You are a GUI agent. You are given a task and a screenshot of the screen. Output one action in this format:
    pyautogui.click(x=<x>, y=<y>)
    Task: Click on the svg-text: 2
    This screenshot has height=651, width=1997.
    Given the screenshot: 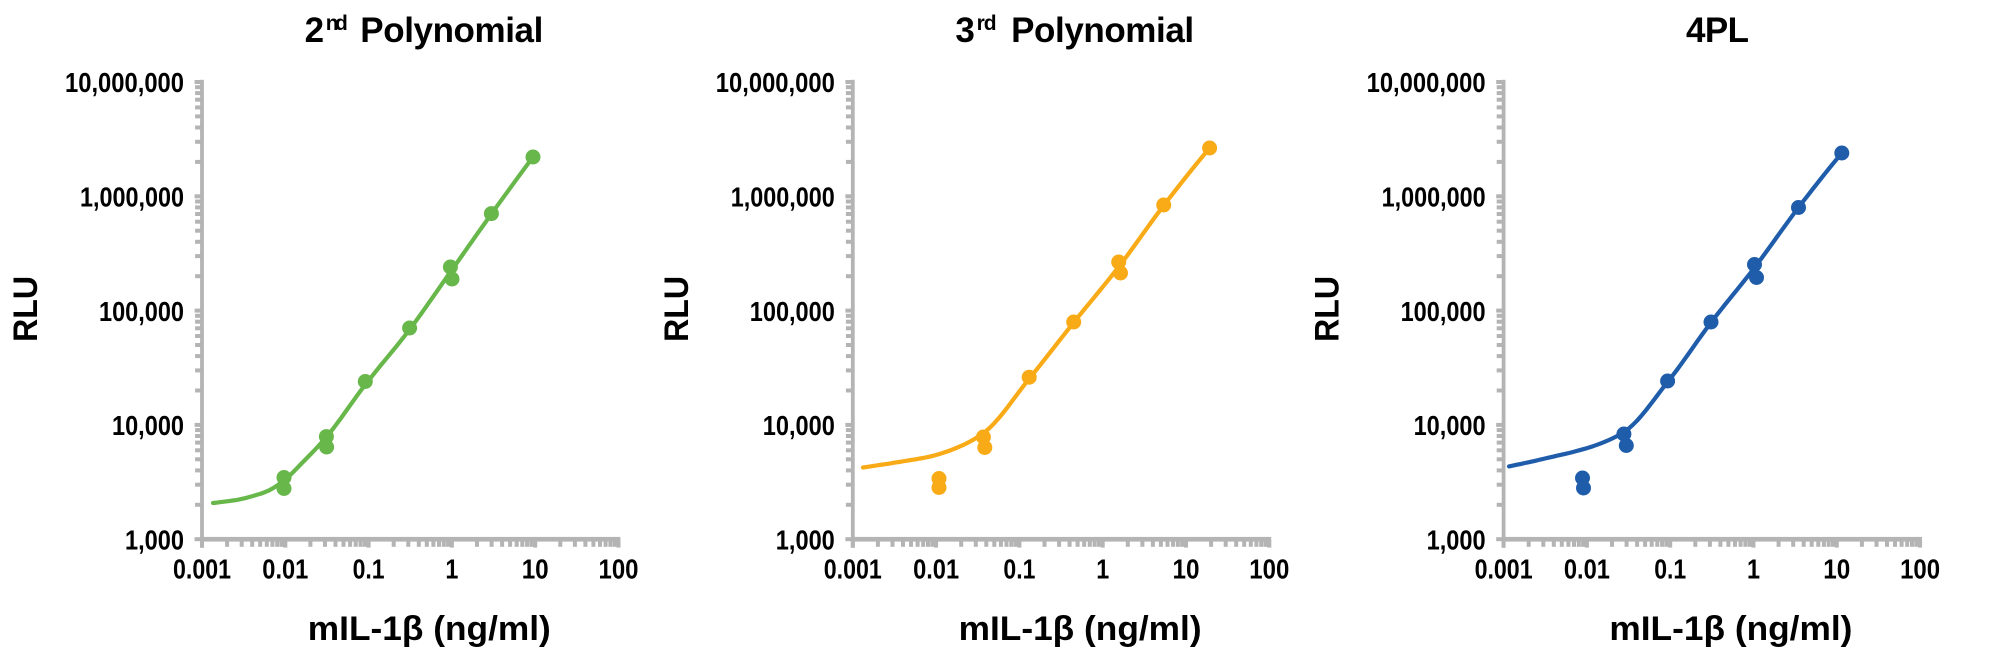 What is the action you would take?
    pyautogui.click(x=314, y=30)
    